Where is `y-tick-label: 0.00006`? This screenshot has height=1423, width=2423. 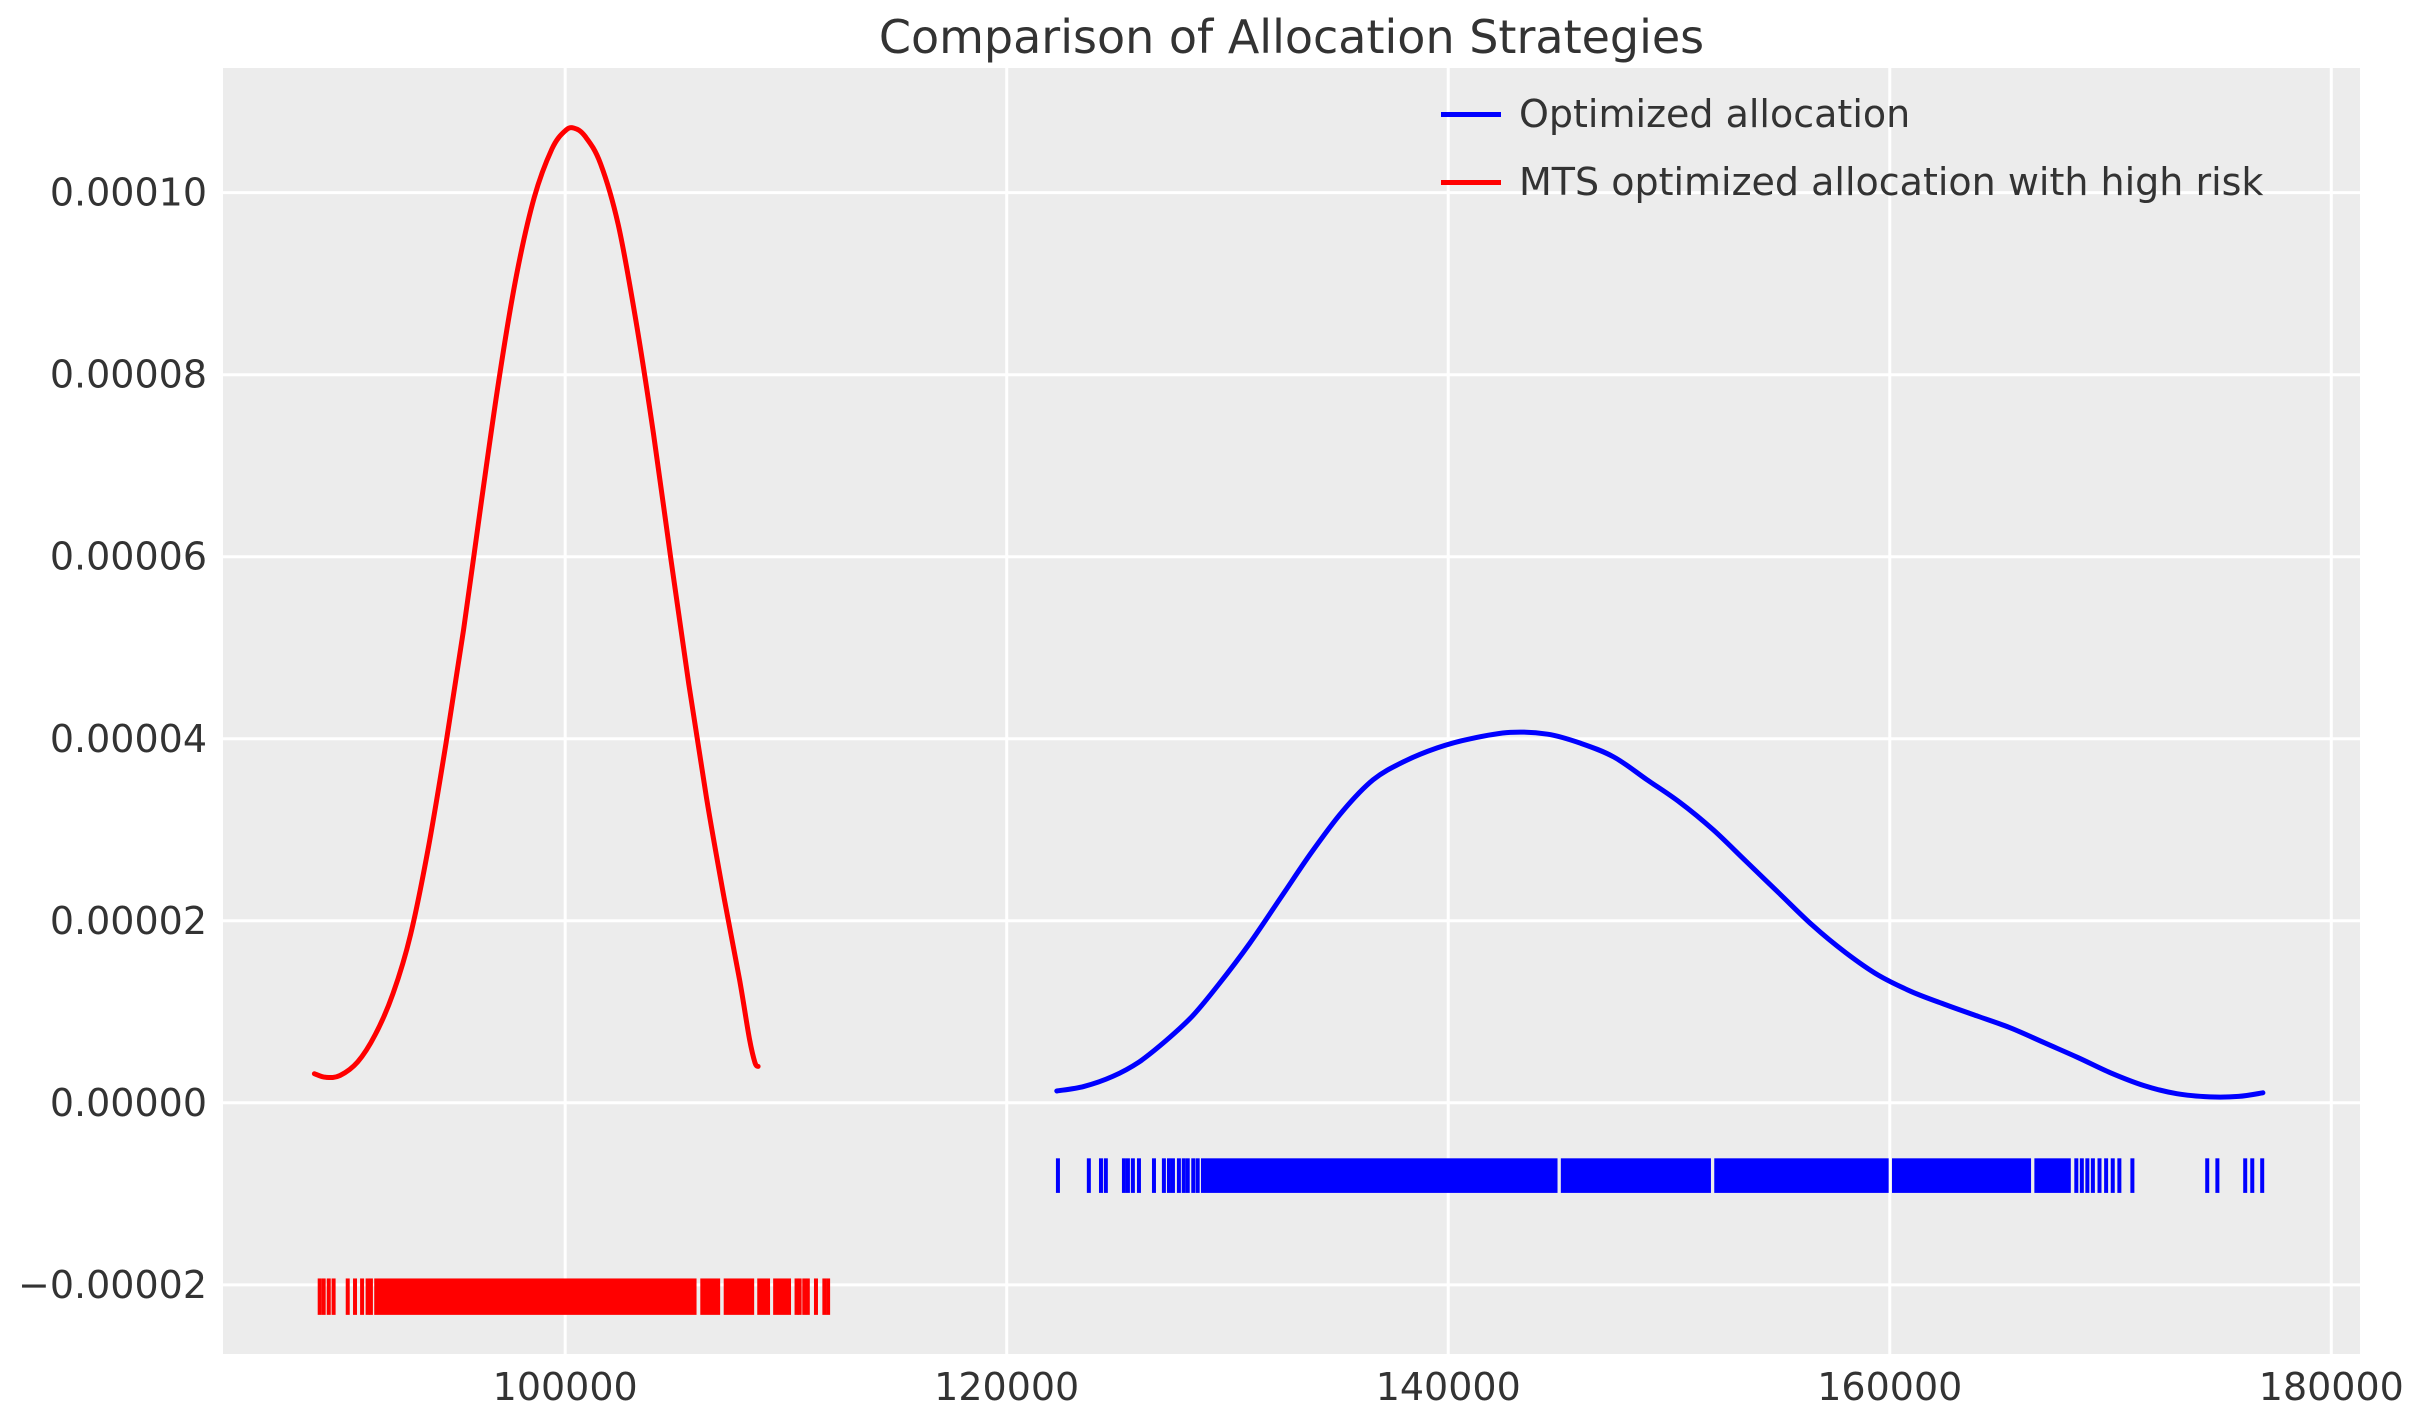 y-tick-label: 0.00006 is located at coordinates (128, 557).